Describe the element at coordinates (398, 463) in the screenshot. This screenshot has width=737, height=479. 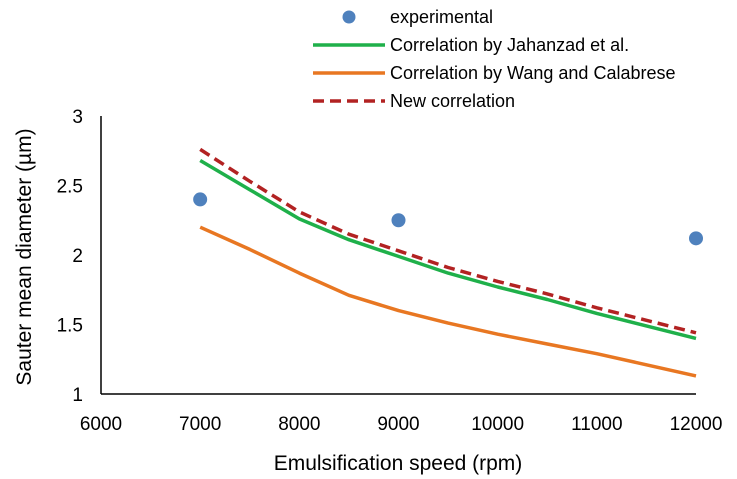
I see `x-axis-title: Emulsification speed (rpm)` at that location.